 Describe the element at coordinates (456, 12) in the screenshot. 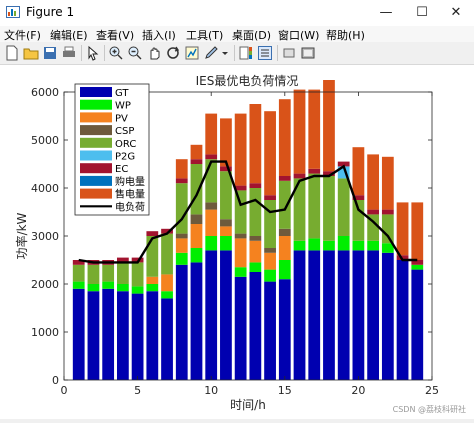

I see `close-button: ✕` at that location.